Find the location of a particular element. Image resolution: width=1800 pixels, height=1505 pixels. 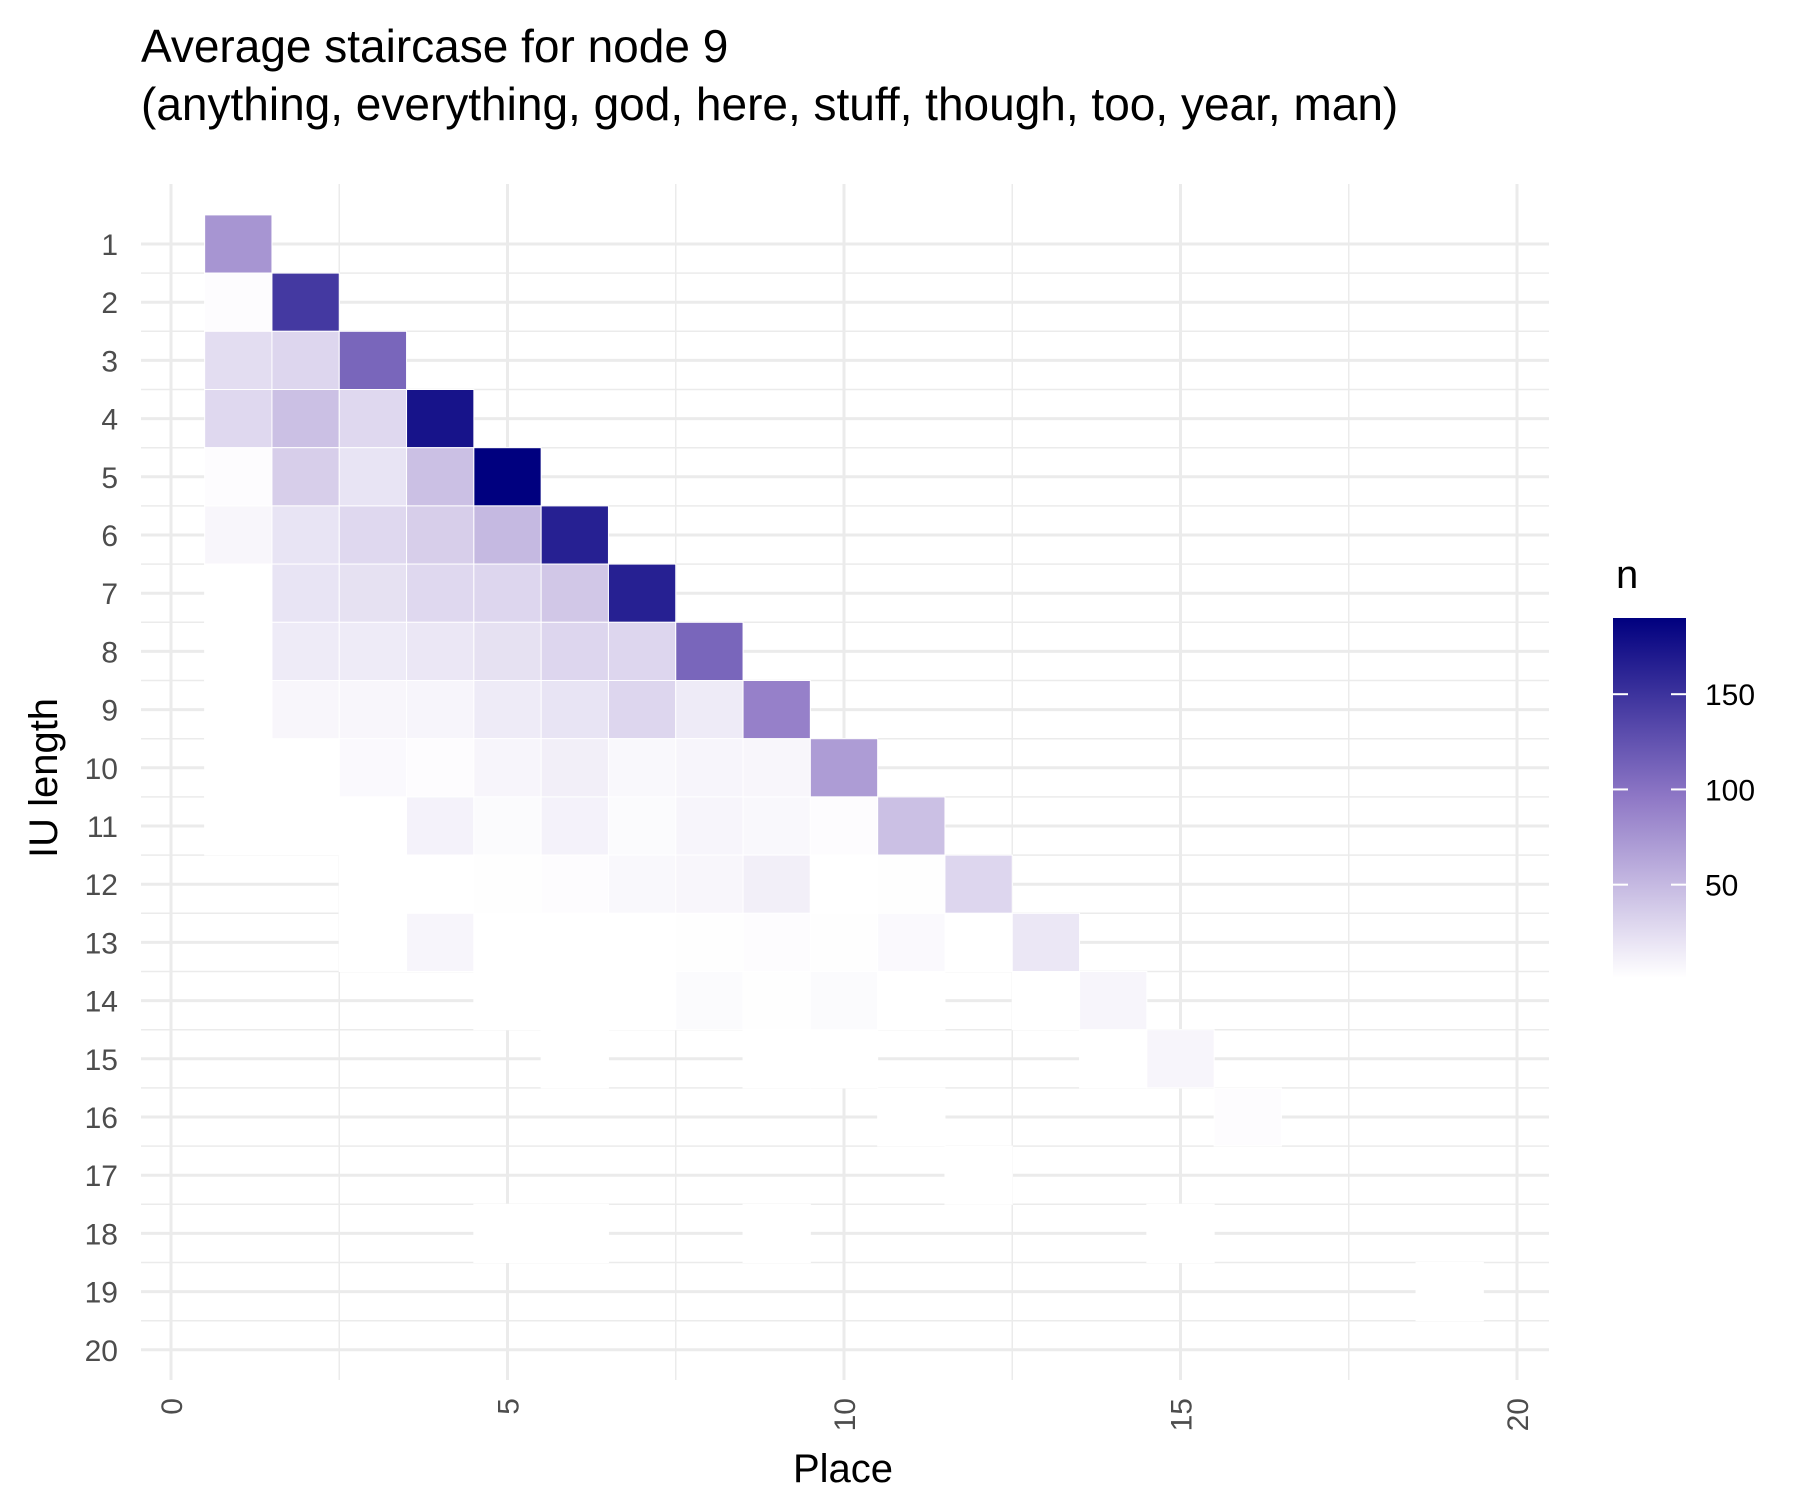

x-axis-title: Place is located at coordinates (843, 1469).